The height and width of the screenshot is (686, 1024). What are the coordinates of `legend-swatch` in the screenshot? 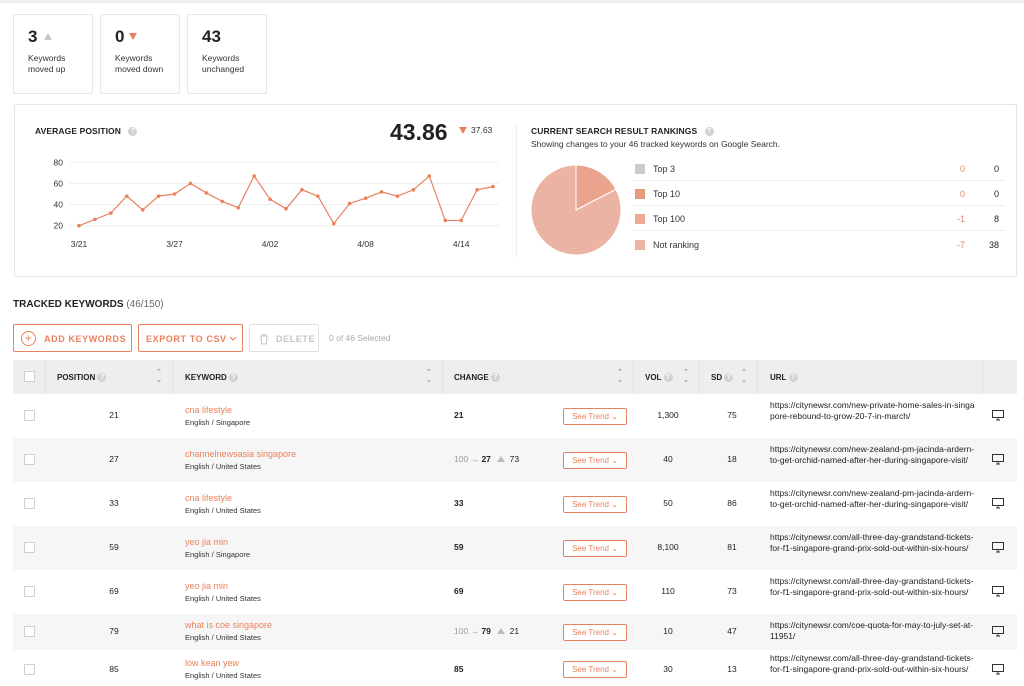 It's located at (640, 219).